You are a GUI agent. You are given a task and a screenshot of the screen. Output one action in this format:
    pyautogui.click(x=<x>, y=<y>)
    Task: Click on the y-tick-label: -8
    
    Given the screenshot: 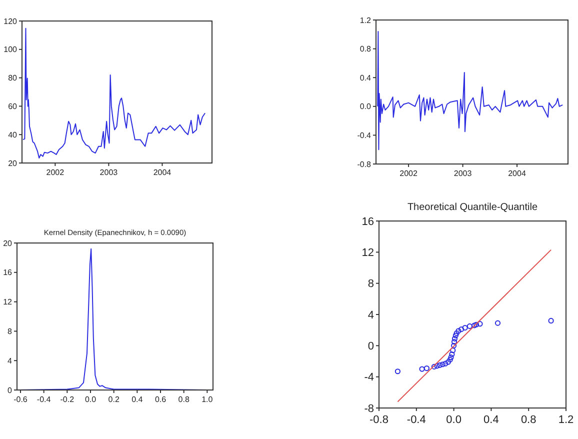 What is the action you would take?
    pyautogui.click(x=369, y=408)
    